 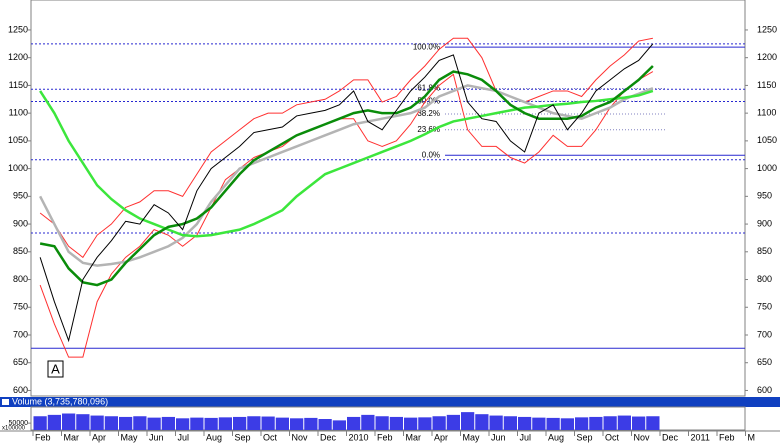 What do you see at coordinates (767, 29) in the screenshot?
I see `y-tick-label-right: 1250` at bounding box center [767, 29].